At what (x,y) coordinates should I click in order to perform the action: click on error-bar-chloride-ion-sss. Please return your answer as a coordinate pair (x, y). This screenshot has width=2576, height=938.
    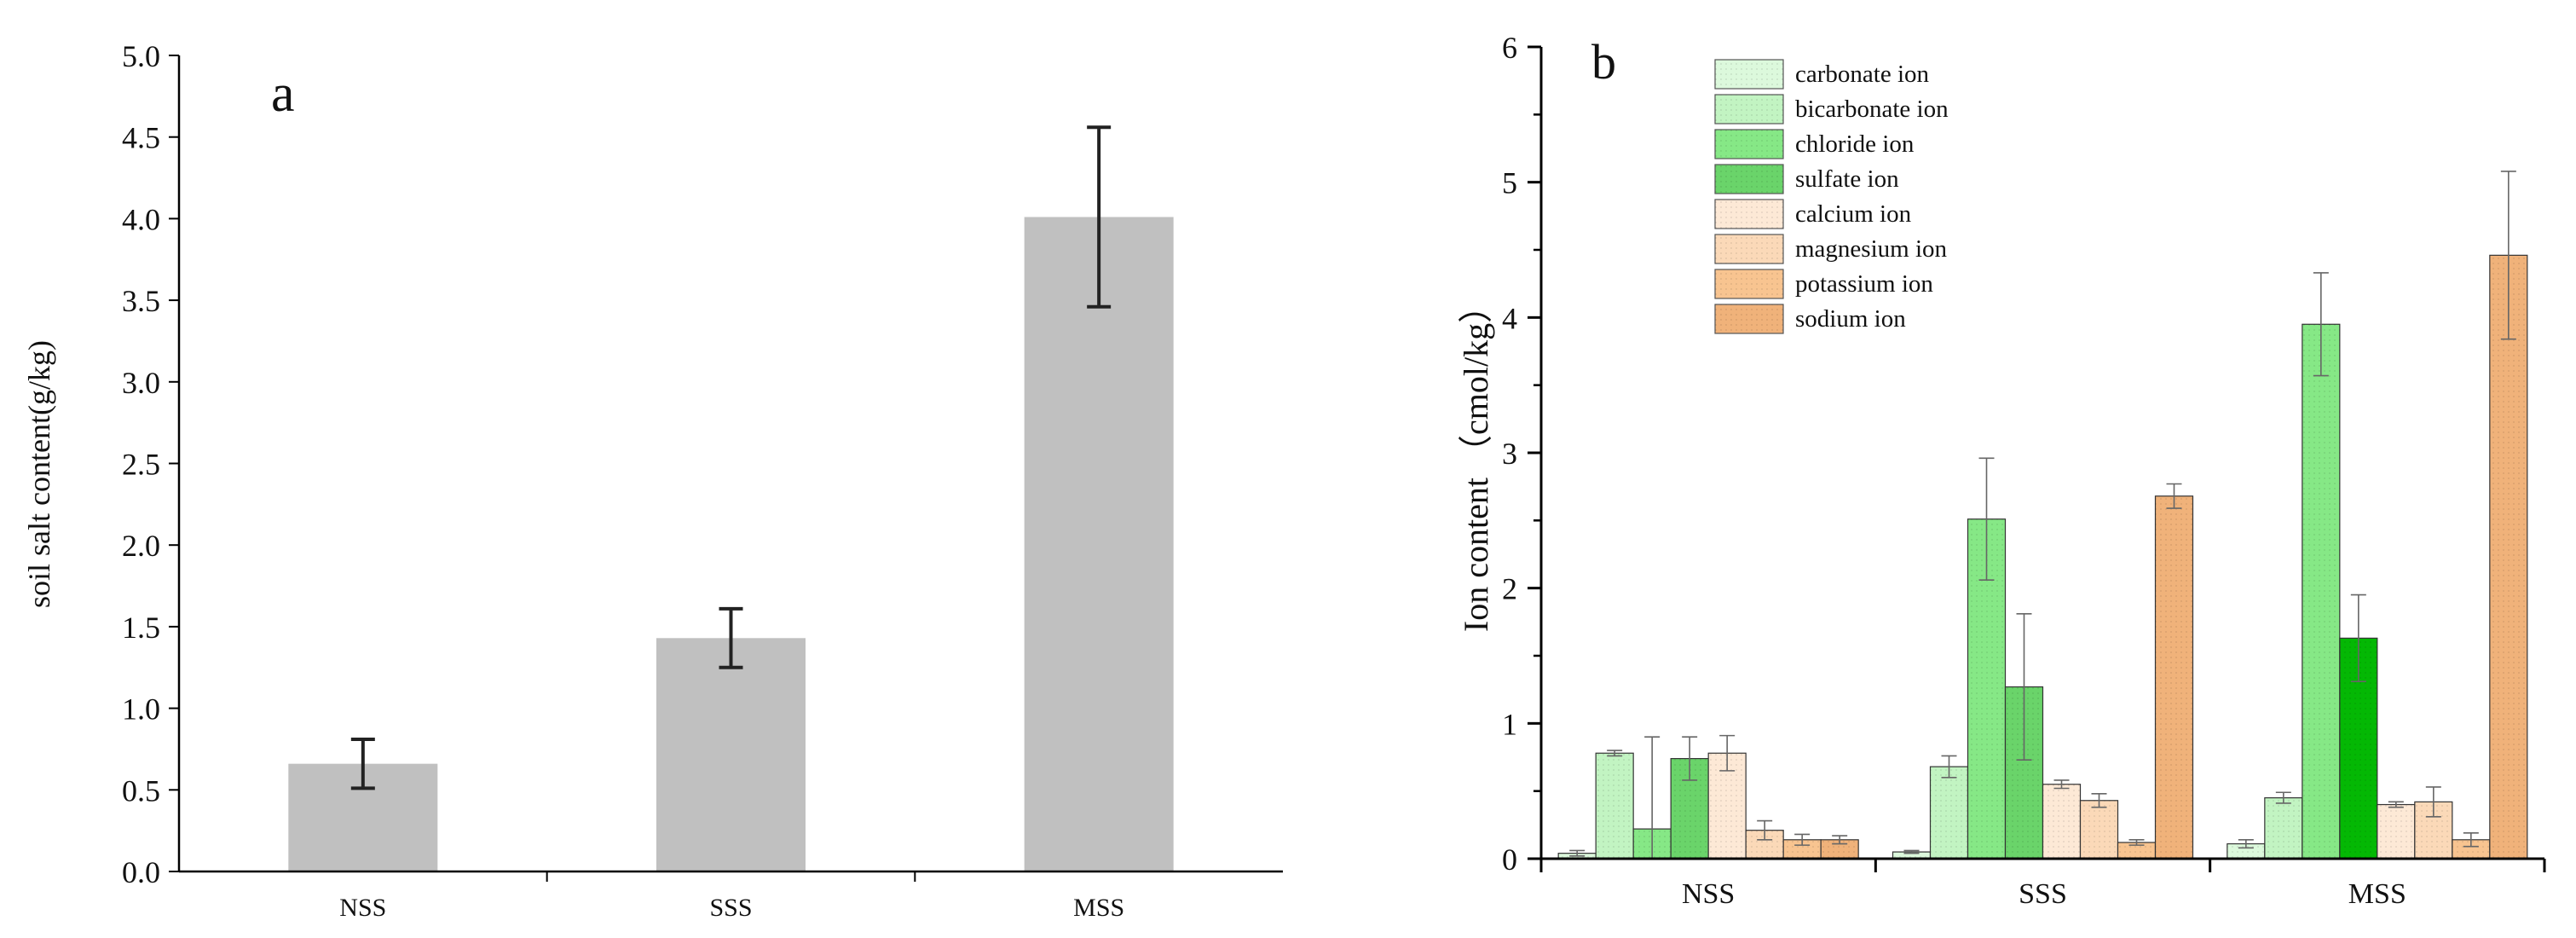
    Looking at the image, I should click on (1986, 519).